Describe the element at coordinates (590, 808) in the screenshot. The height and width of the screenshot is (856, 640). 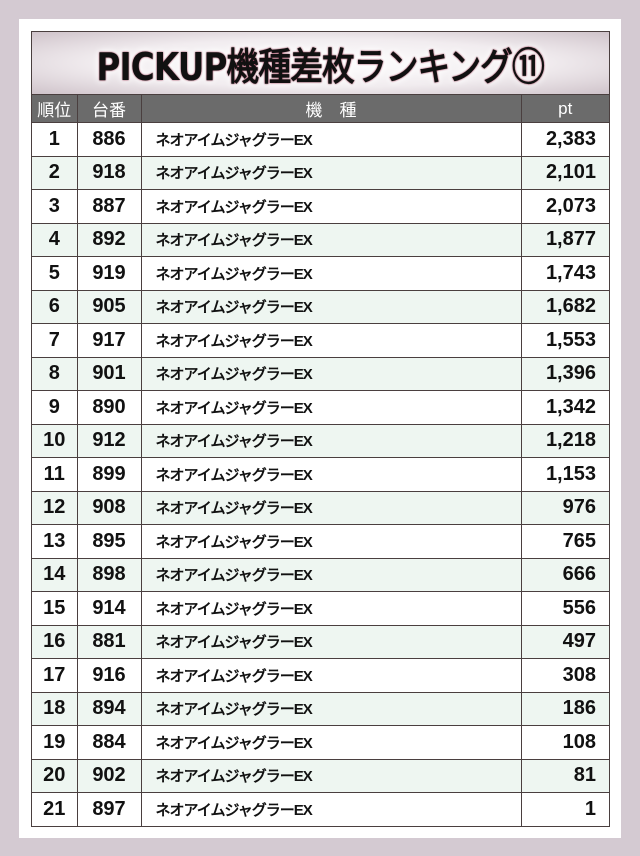
I see `pt-cell: 1` at that location.